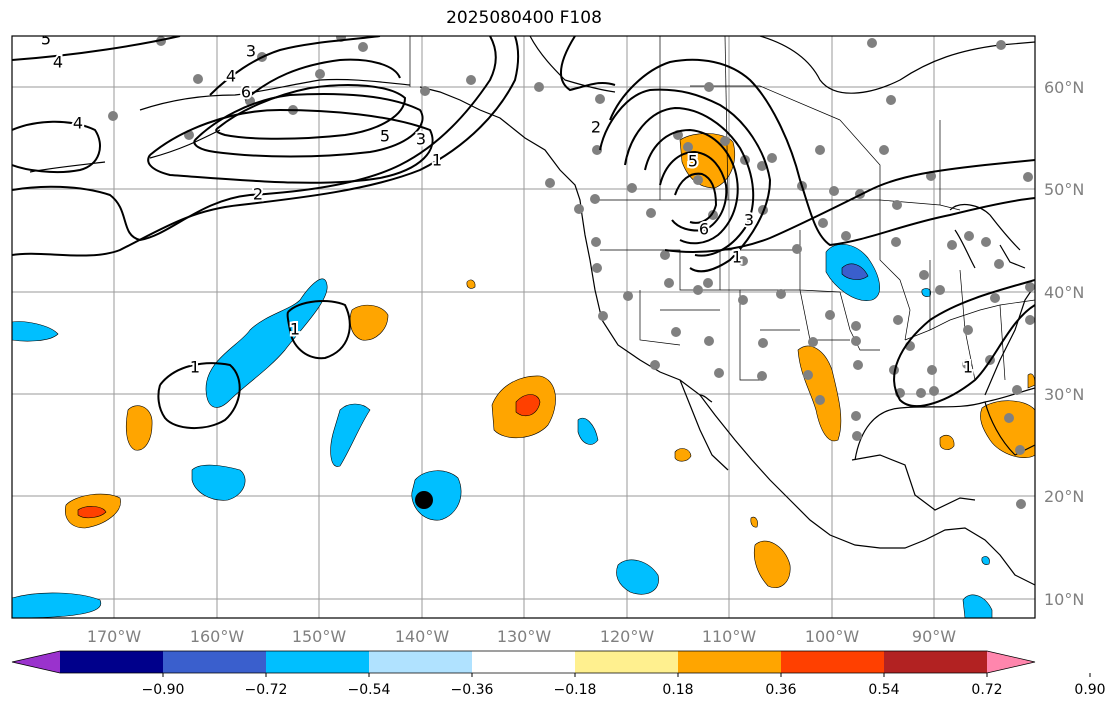 Image resolution: width=1105 pixels, height=712 pixels. I want to click on map-title: 2025080400 F108, so click(524, 18).